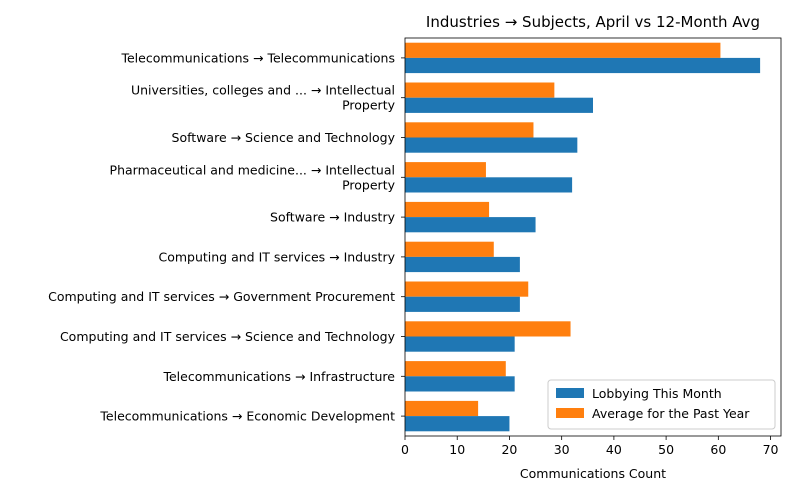 The width and height of the screenshot is (791, 491). What do you see at coordinates (590, 446) in the screenshot?
I see `x-axis-ticks: 0 10 20 30 40 50 60 70` at bounding box center [590, 446].